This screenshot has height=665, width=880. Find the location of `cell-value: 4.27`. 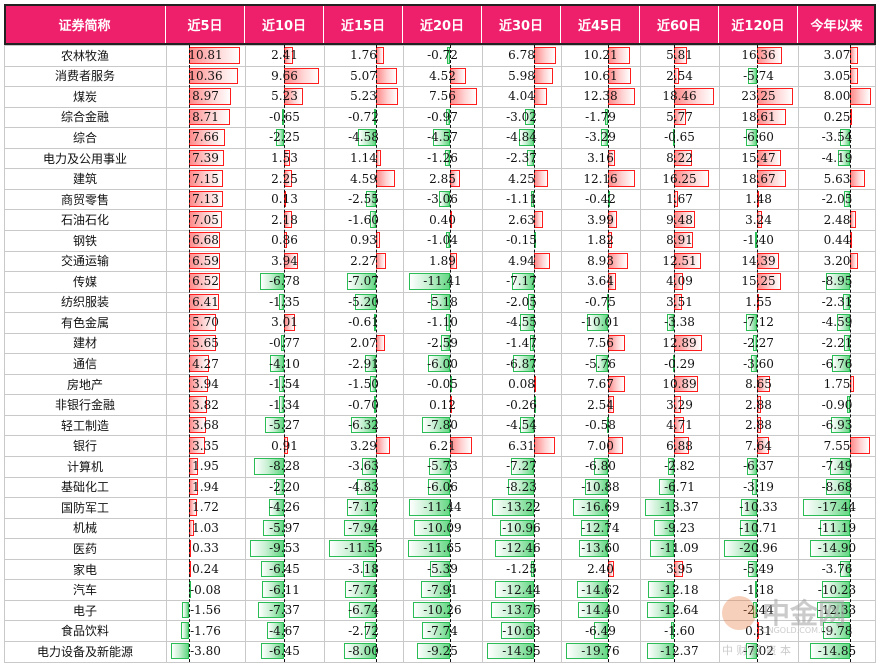

cell-value: 4.27 is located at coordinates (205, 363).